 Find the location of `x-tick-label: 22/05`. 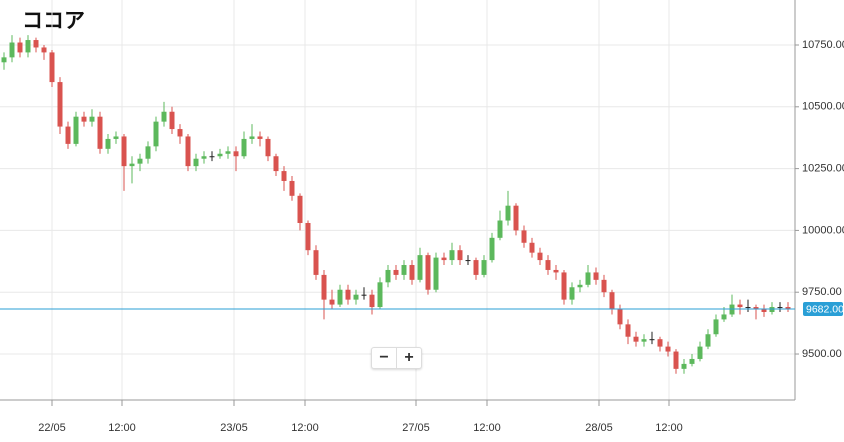

x-tick-label: 22/05 is located at coordinates (52, 428).